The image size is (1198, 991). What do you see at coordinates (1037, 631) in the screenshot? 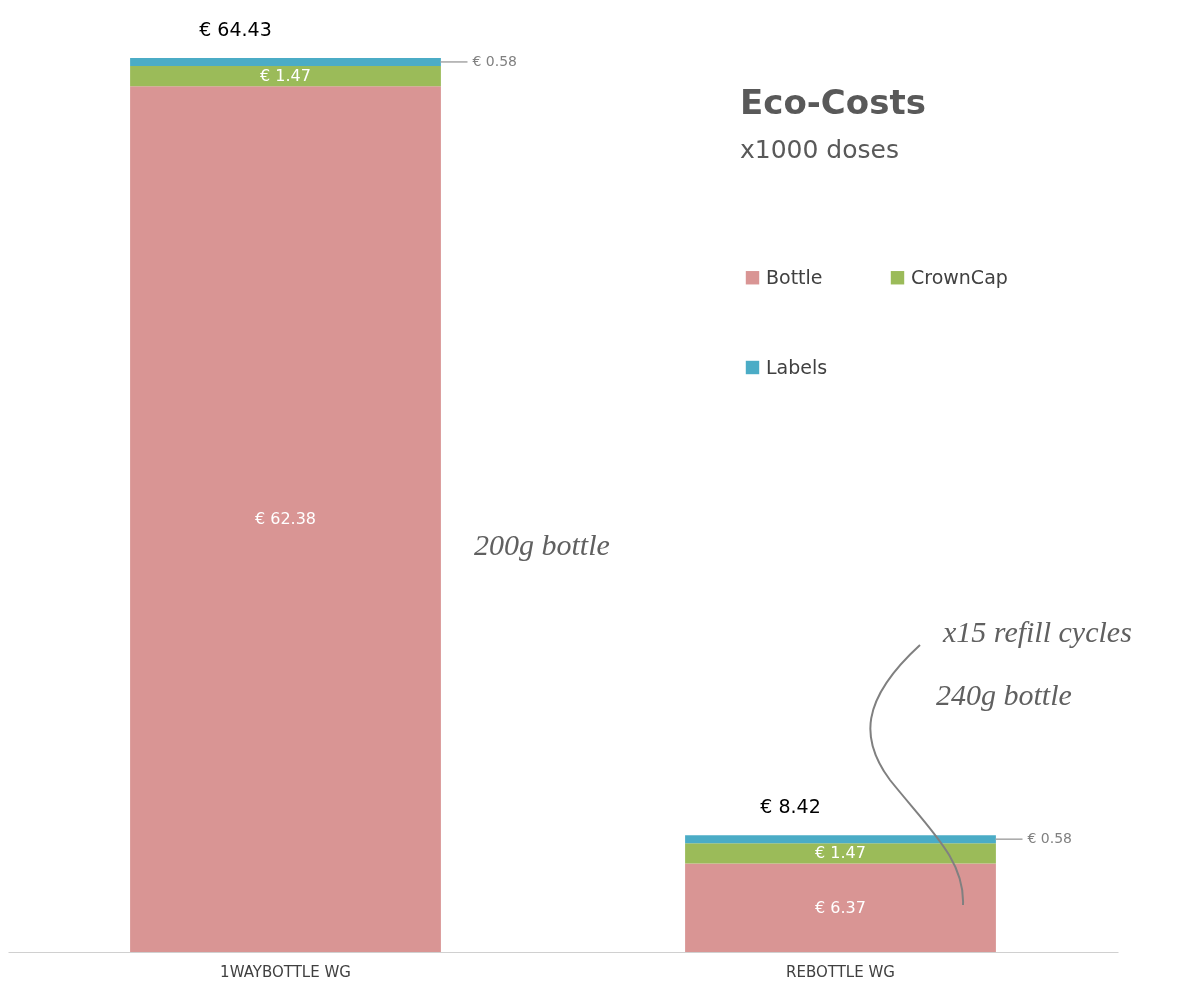
I see `annotation: x15 refill cycles` at bounding box center [1037, 631].